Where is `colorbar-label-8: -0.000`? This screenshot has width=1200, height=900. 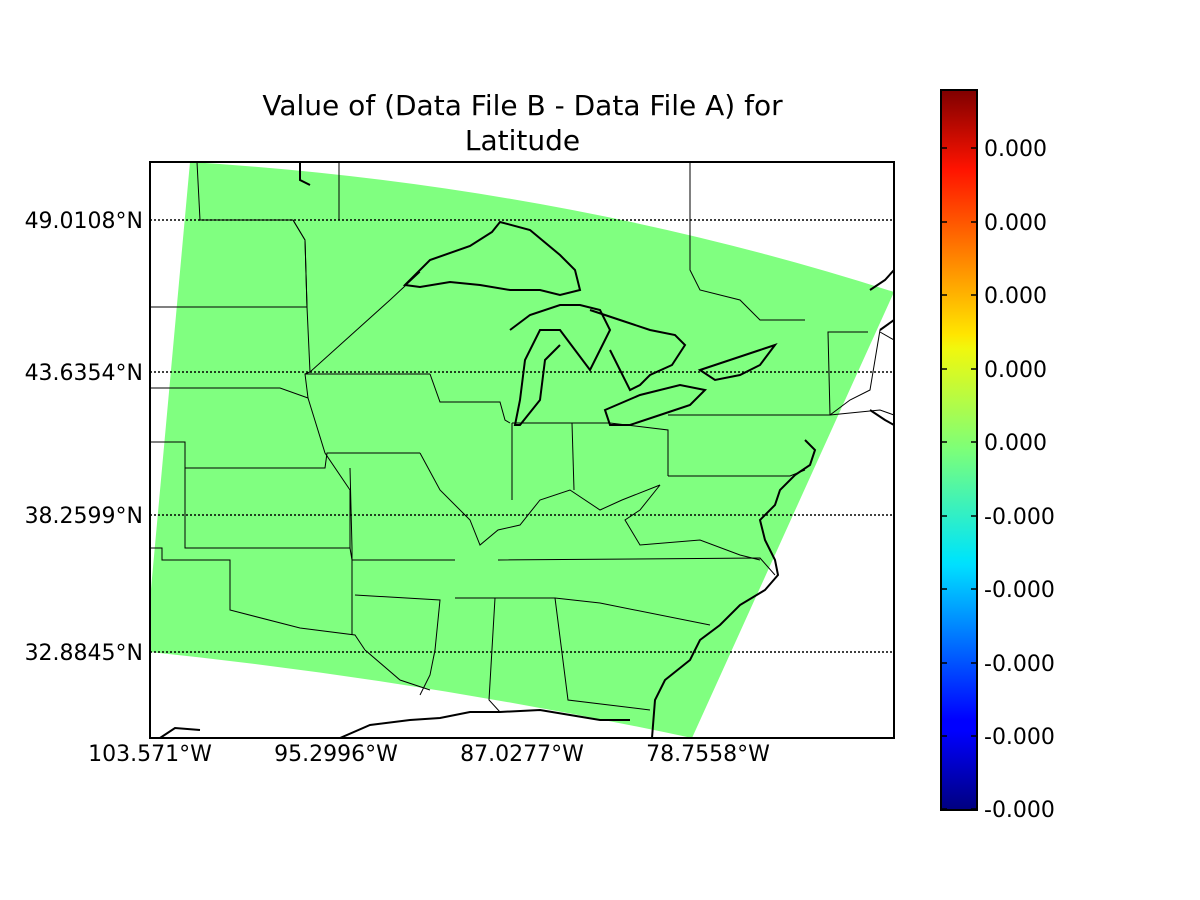 colorbar-label-8: -0.000 is located at coordinates (1019, 664).